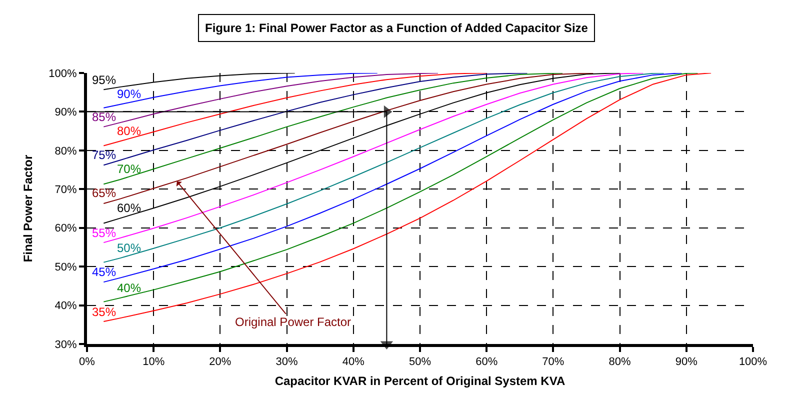 Image resolution: width=800 pixels, height=417 pixels. What do you see at coordinates (220, 362) in the screenshot?
I see `x-tick-label: 20%` at bounding box center [220, 362].